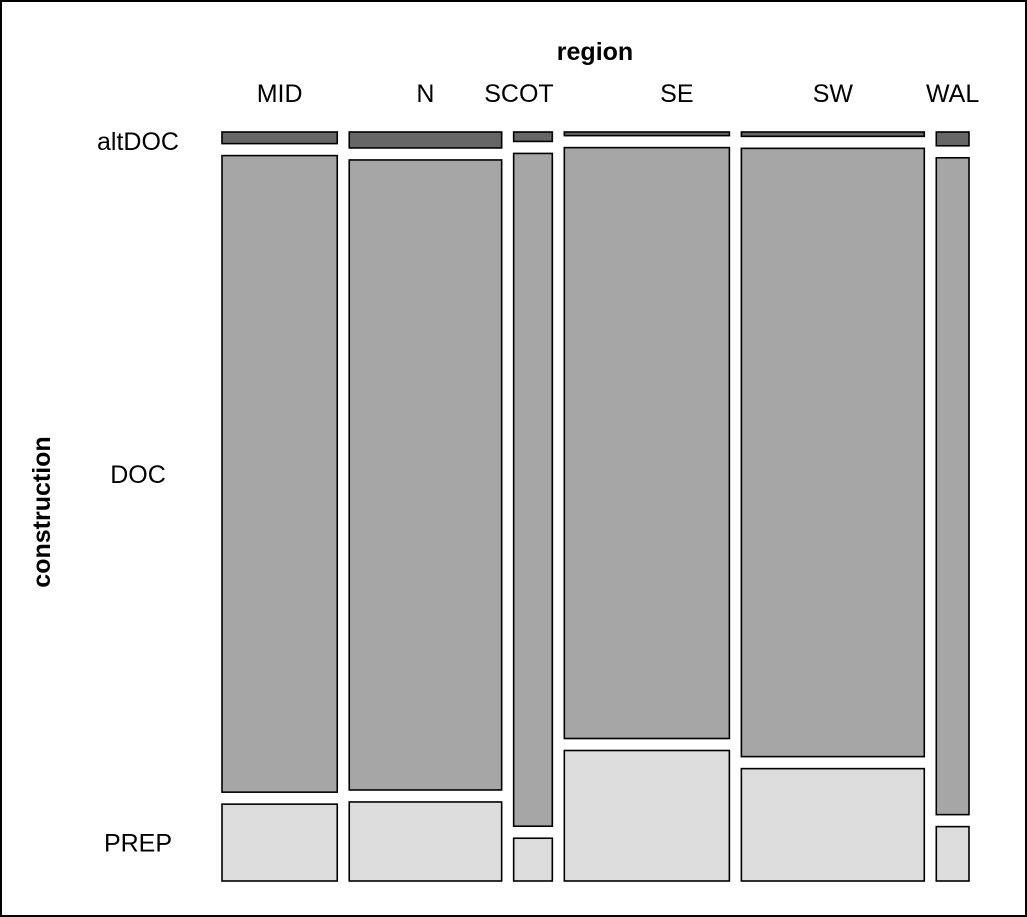 The width and height of the screenshot is (1027, 917). Describe the element at coordinates (833, 452) in the screenshot. I see `tile-sw-doc` at that location.